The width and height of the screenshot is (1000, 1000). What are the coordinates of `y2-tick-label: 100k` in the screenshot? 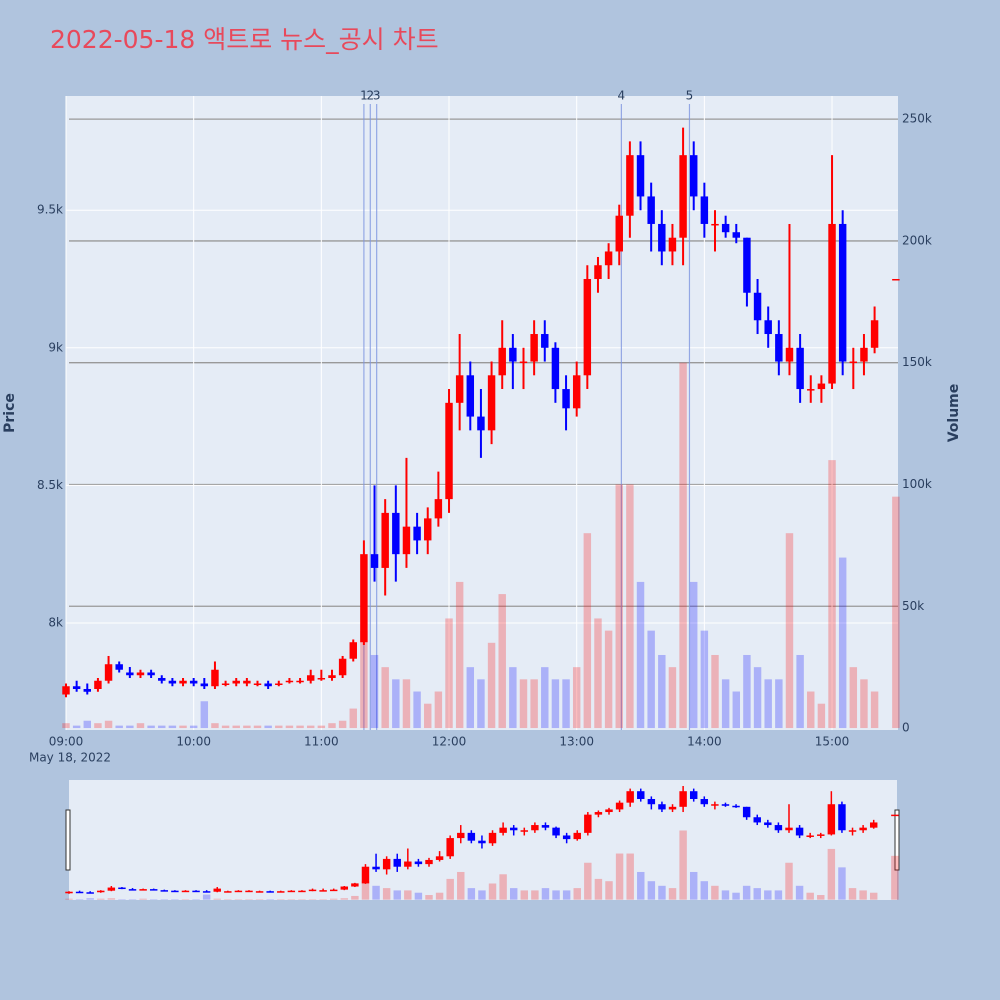 It's located at (917, 484).